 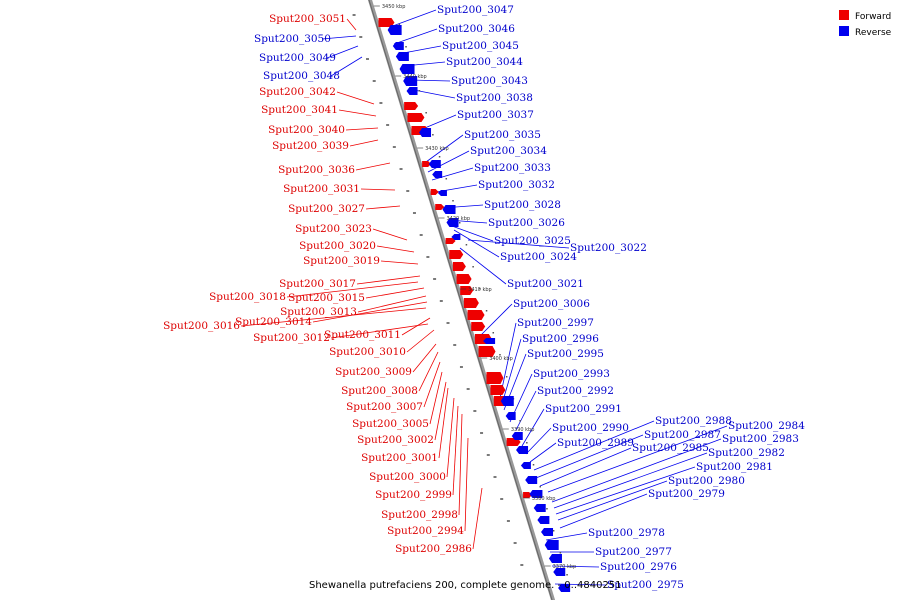 What do you see at coordinates (318, 312) in the screenshot?
I see `forward-gene-label: Sput200_3013` at bounding box center [318, 312].